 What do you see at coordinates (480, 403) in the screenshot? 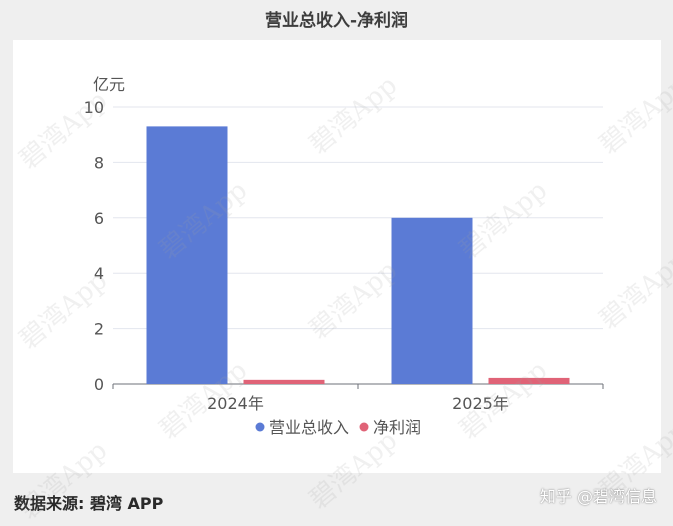
I see `x-tick-label: 2025年` at bounding box center [480, 403].